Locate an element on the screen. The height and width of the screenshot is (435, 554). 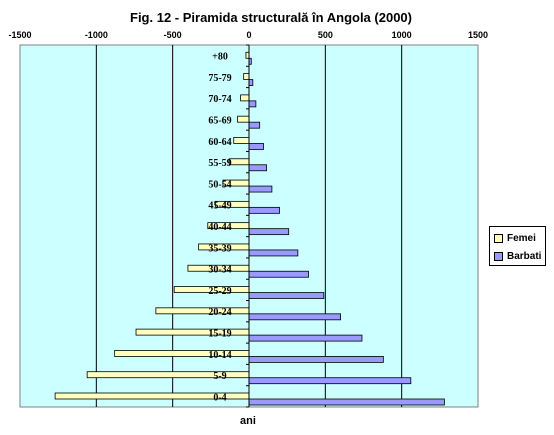
x-tick-label: -1000 is located at coordinates (96, 35).